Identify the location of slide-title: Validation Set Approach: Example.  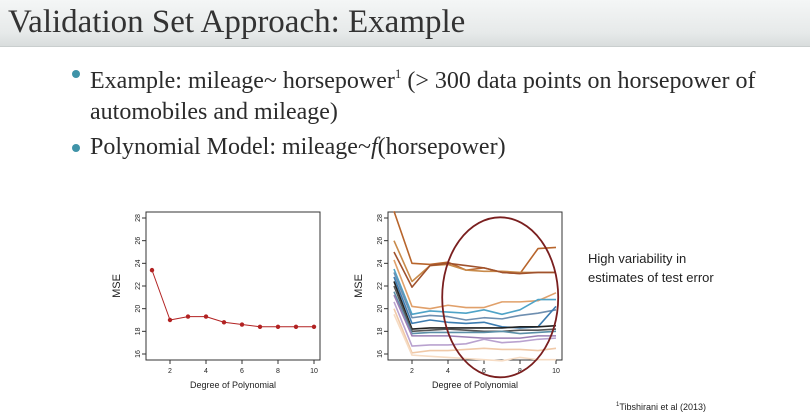
(237, 22).